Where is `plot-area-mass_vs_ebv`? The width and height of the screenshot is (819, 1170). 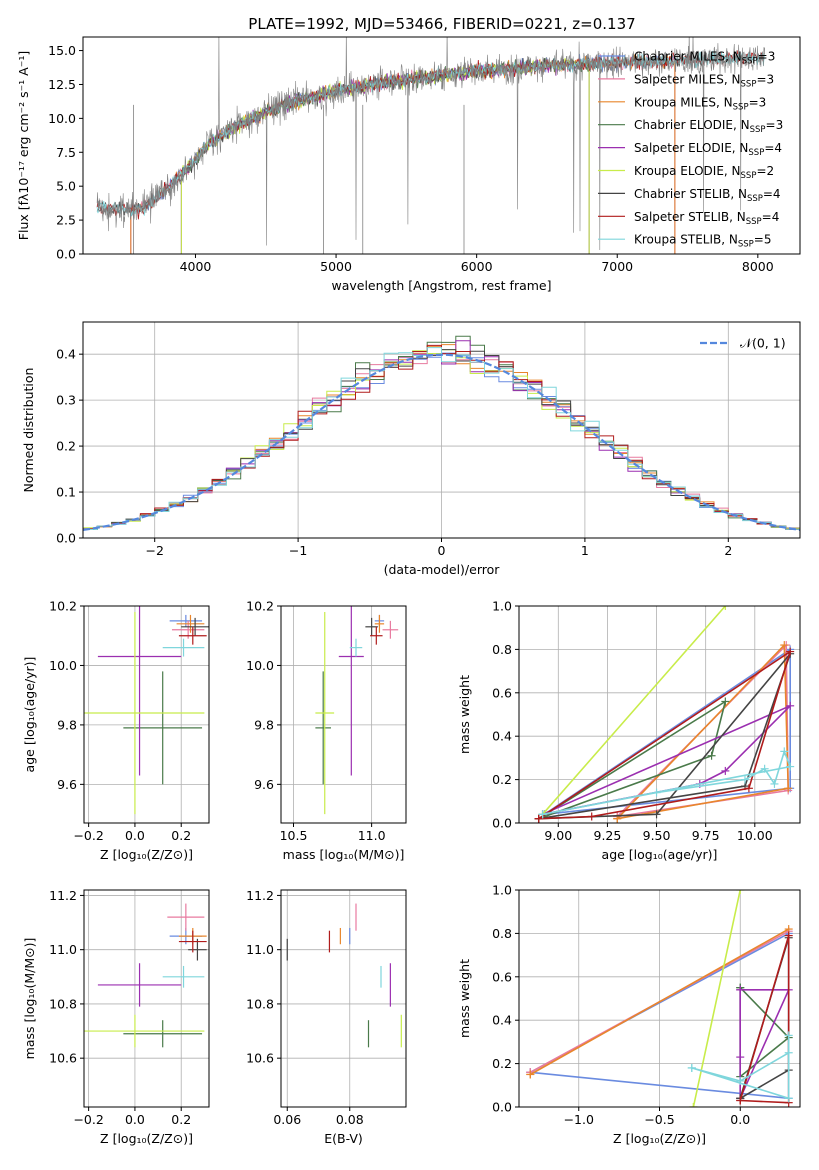
plot-area-mass_vs_ebv is located at coordinates (344, 975).